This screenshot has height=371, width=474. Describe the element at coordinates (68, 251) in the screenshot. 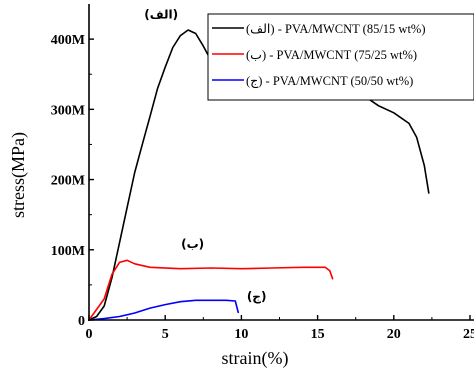

I see `y-tick-label: 100M` at that location.